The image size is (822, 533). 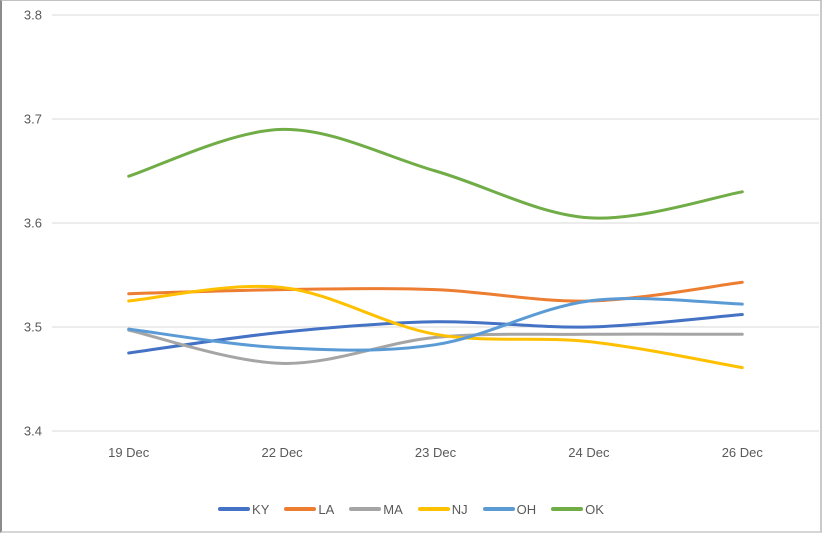 I want to click on x-axis-tick-label: 24 Dec, so click(x=589, y=452).